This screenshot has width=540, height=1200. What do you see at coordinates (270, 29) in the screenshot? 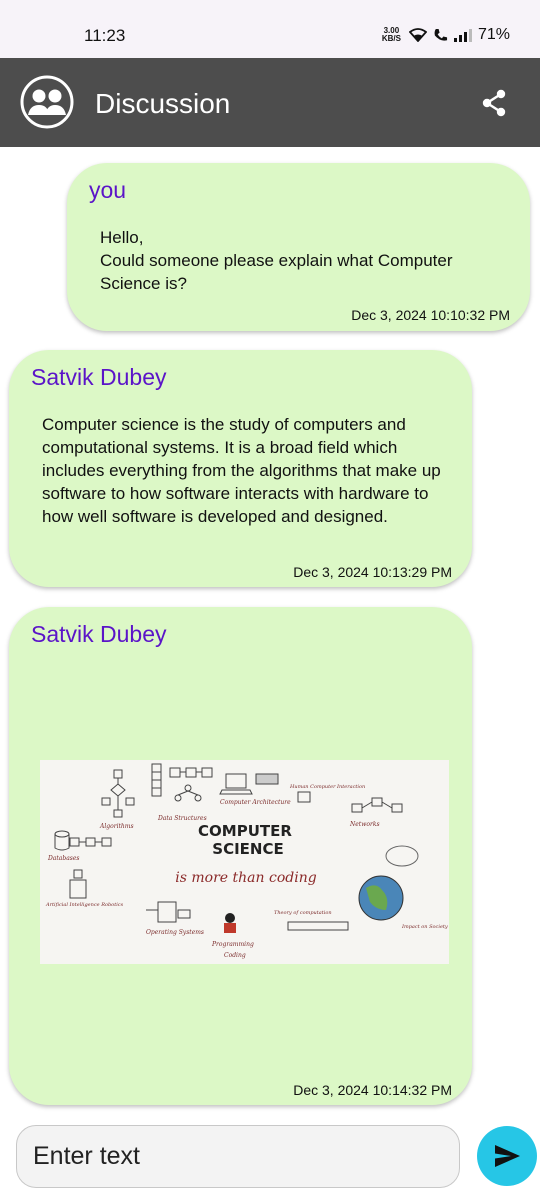
I see `status-bar: 11:23 3.00 KB/S 71%` at bounding box center [270, 29].